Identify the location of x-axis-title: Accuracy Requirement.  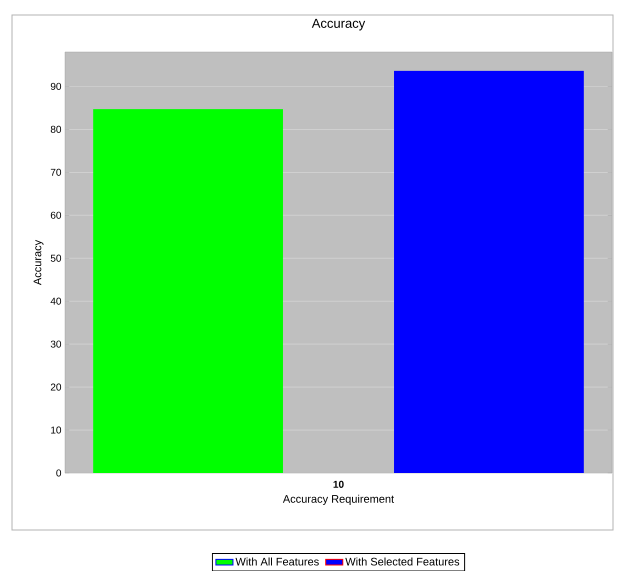
(338, 499).